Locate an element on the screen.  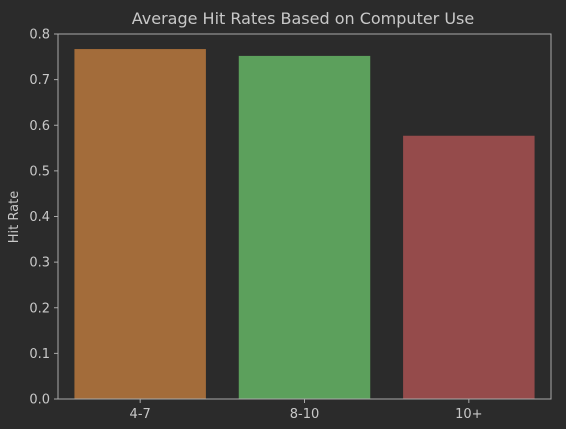
y-tick-label: 0.6 is located at coordinates (39, 126).